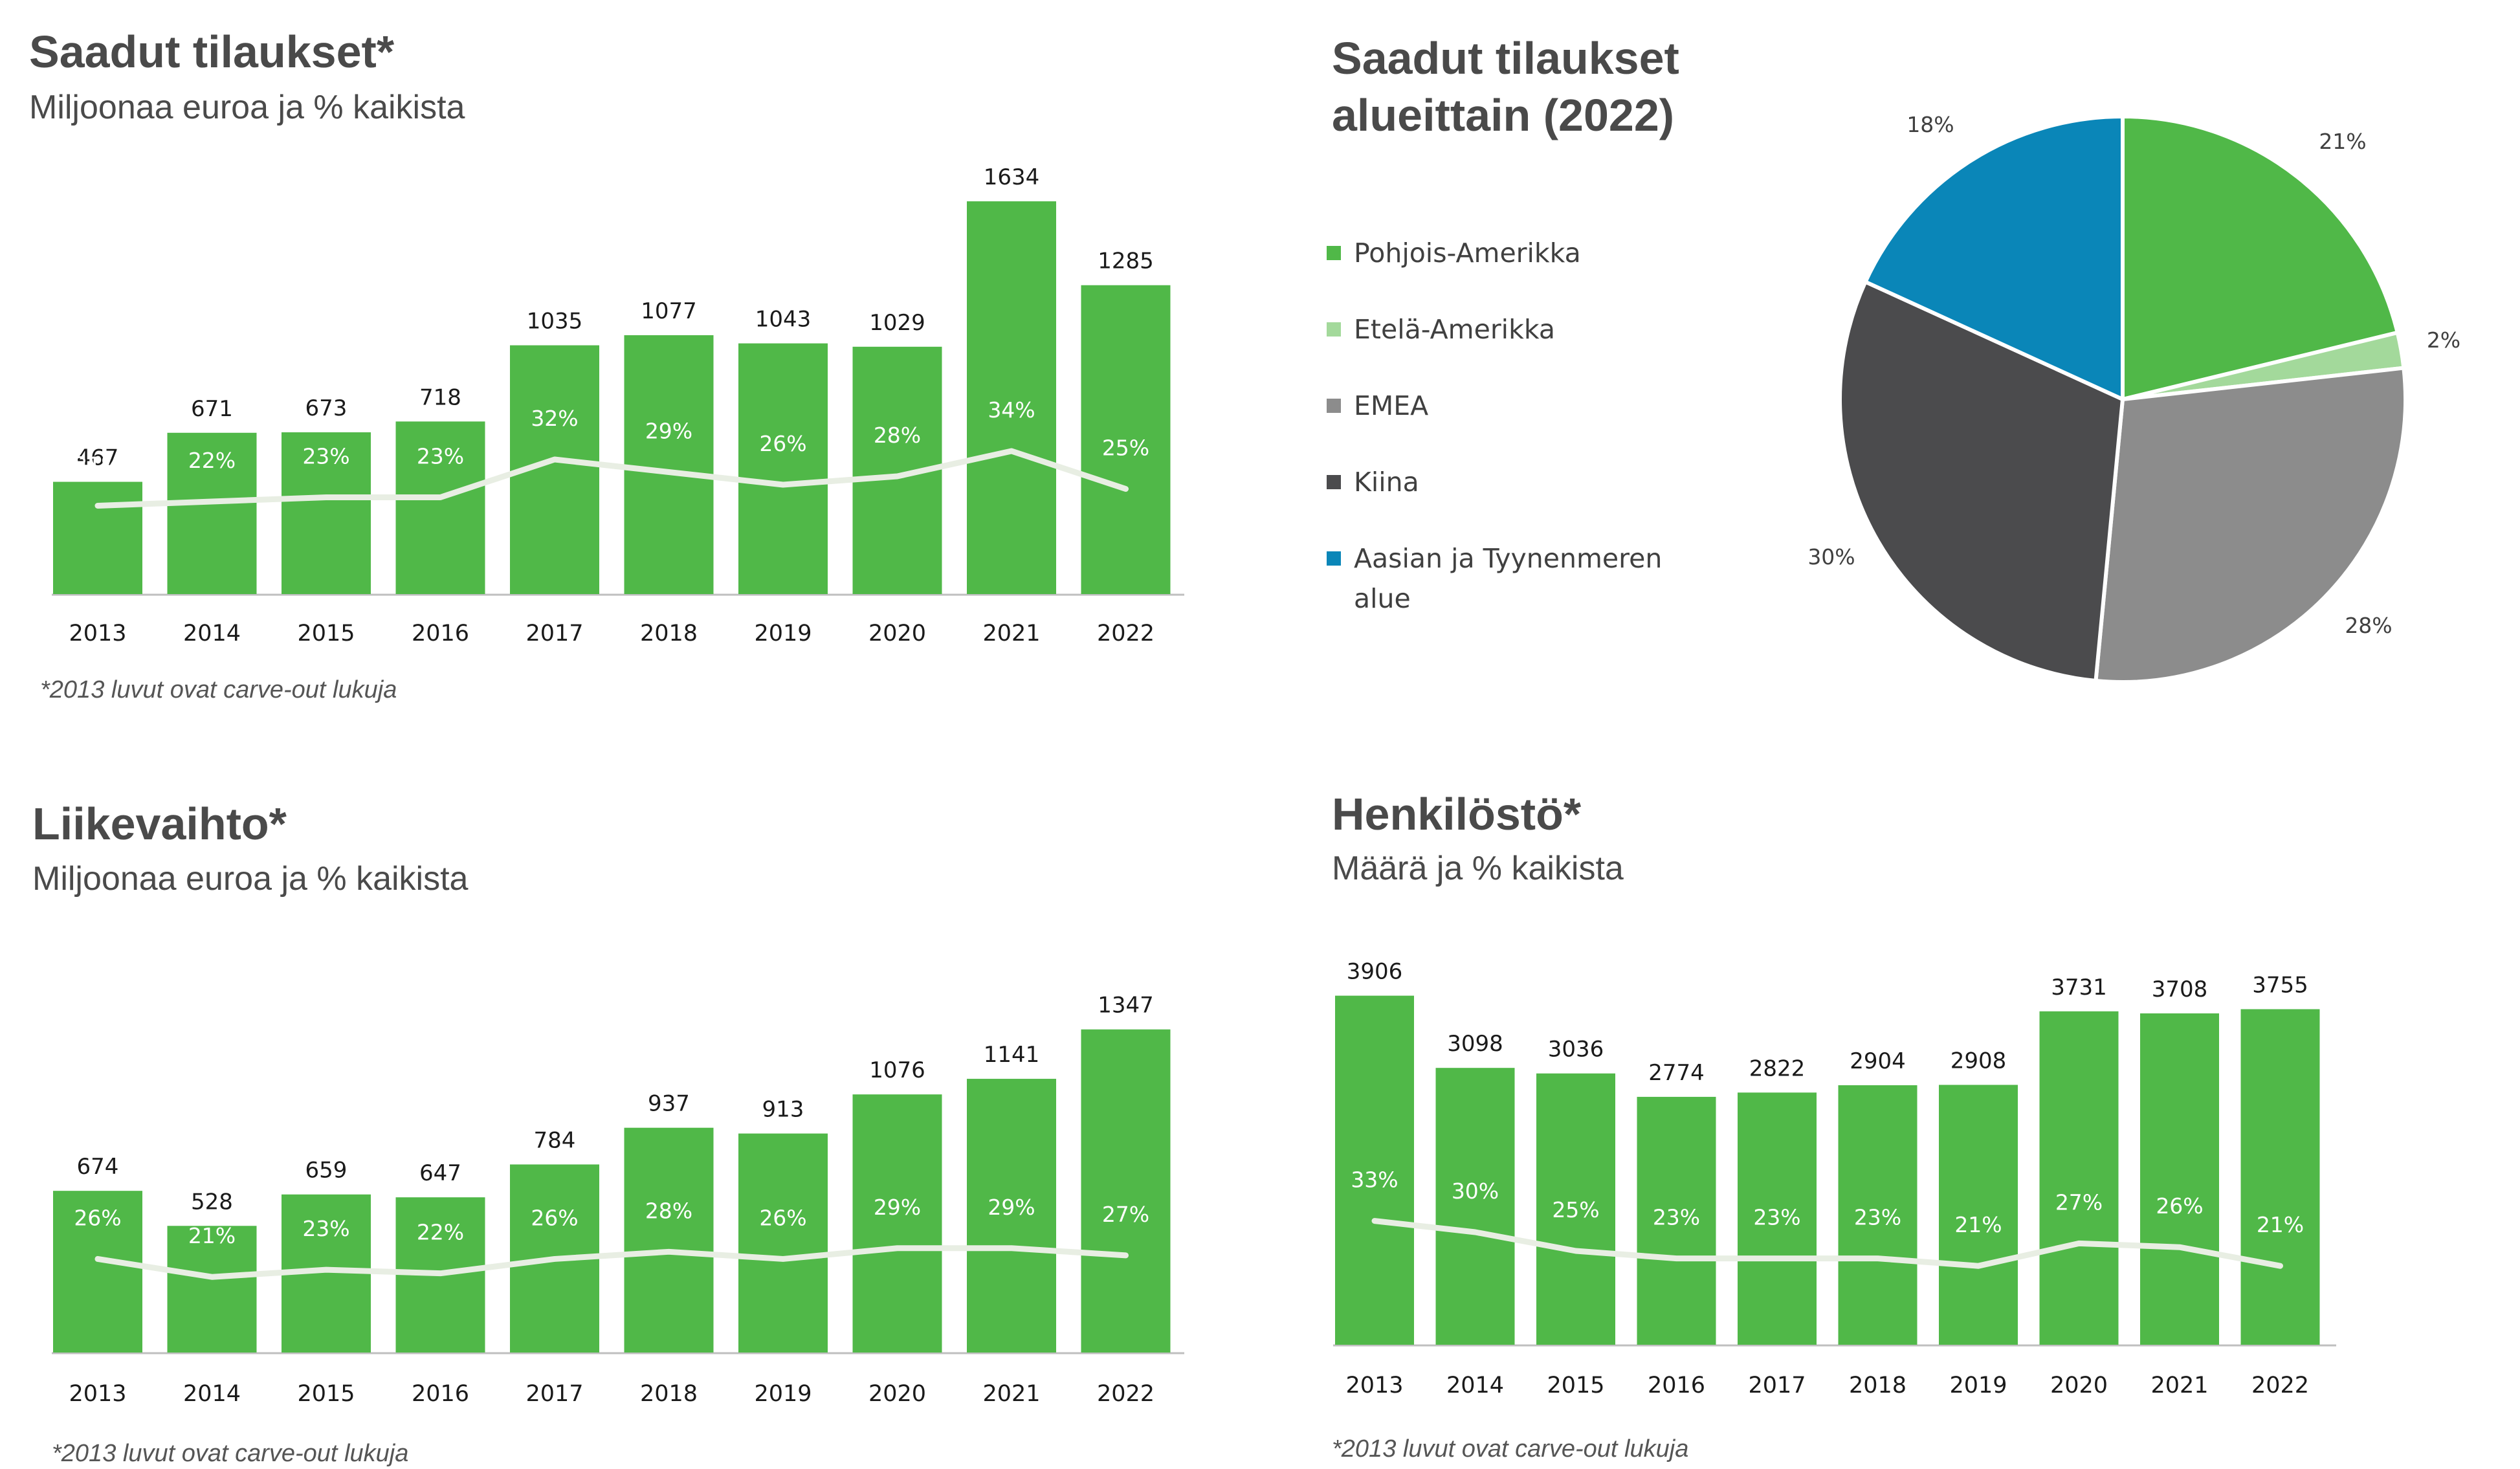 This screenshot has width=2520, height=1469. Describe the element at coordinates (1504, 115) in the screenshot. I see `regions-title-line2: alueittain (2022)` at that location.